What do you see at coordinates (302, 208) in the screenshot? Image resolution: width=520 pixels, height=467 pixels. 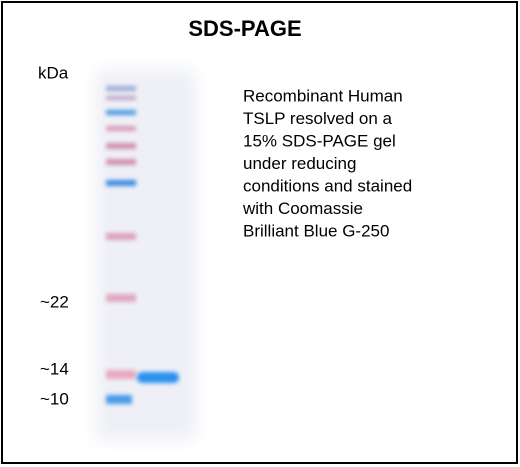 I see `description-line: with Coomassie` at bounding box center [302, 208].